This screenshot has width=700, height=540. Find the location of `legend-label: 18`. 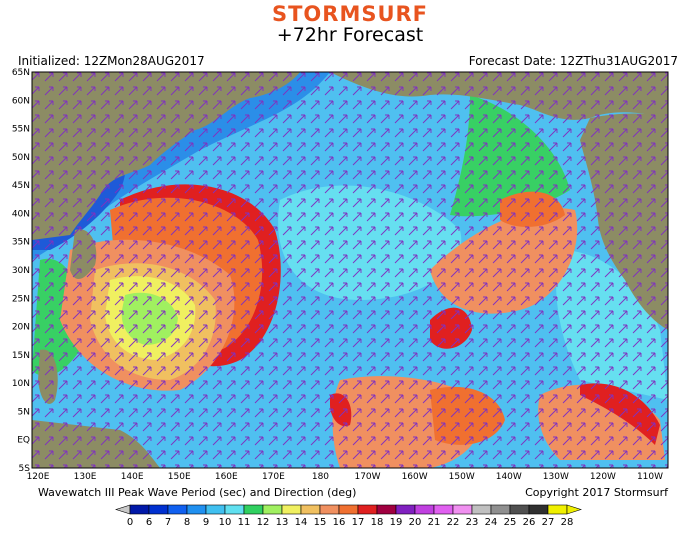

legend-label: 18 is located at coordinates (377, 522).